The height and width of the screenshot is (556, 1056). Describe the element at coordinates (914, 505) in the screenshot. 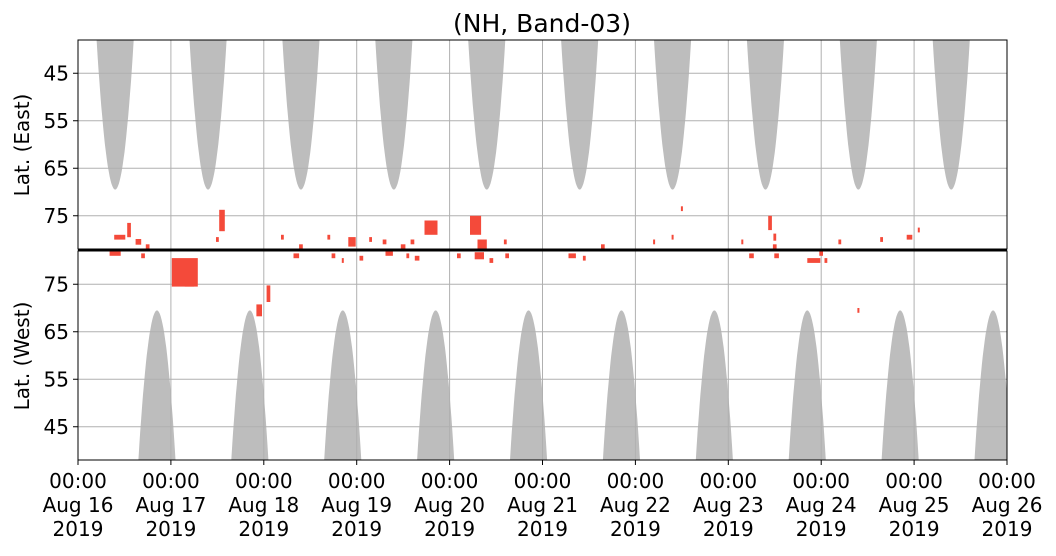

I see `xtick-label-9-1: Aug 25` at that location.